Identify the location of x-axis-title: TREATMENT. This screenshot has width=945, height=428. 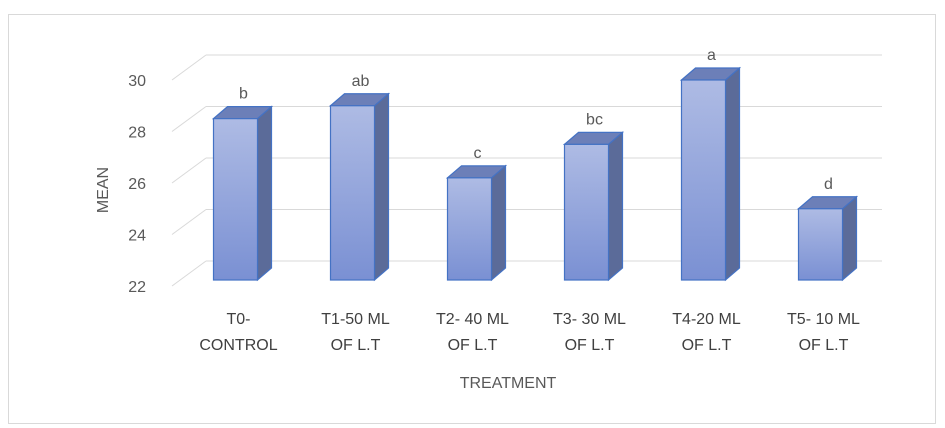
(508, 383).